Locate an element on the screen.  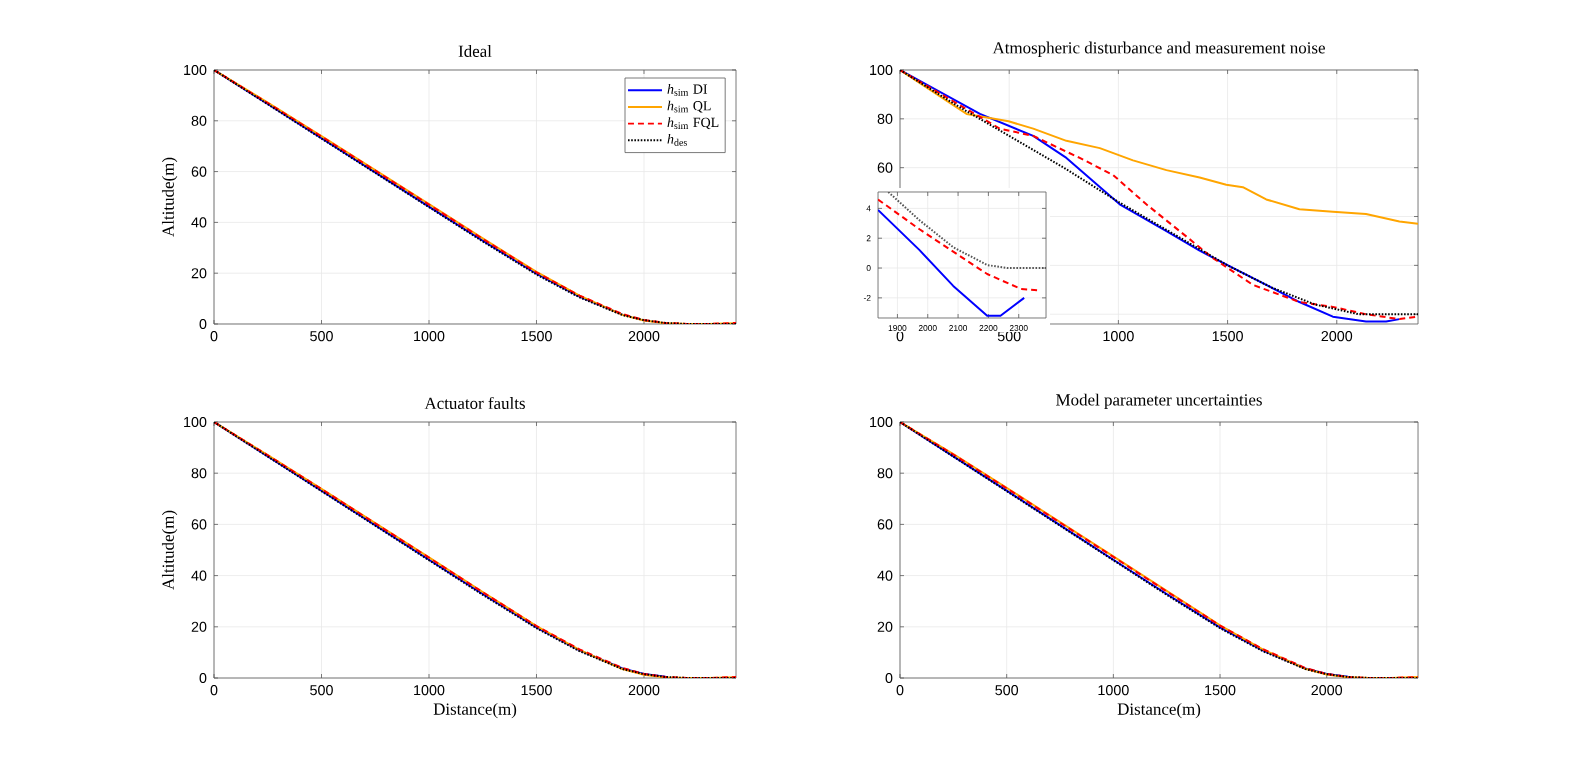
chart-title: Actuator faults is located at coordinates (474, 402).